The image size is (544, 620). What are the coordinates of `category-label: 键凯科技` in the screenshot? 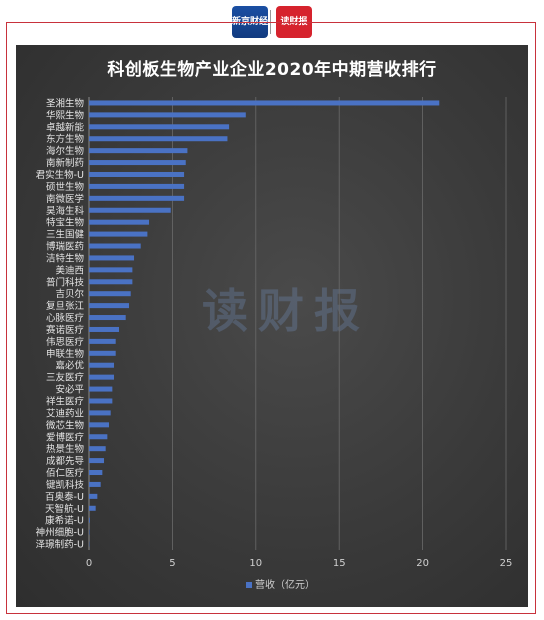 It's located at (65, 485).